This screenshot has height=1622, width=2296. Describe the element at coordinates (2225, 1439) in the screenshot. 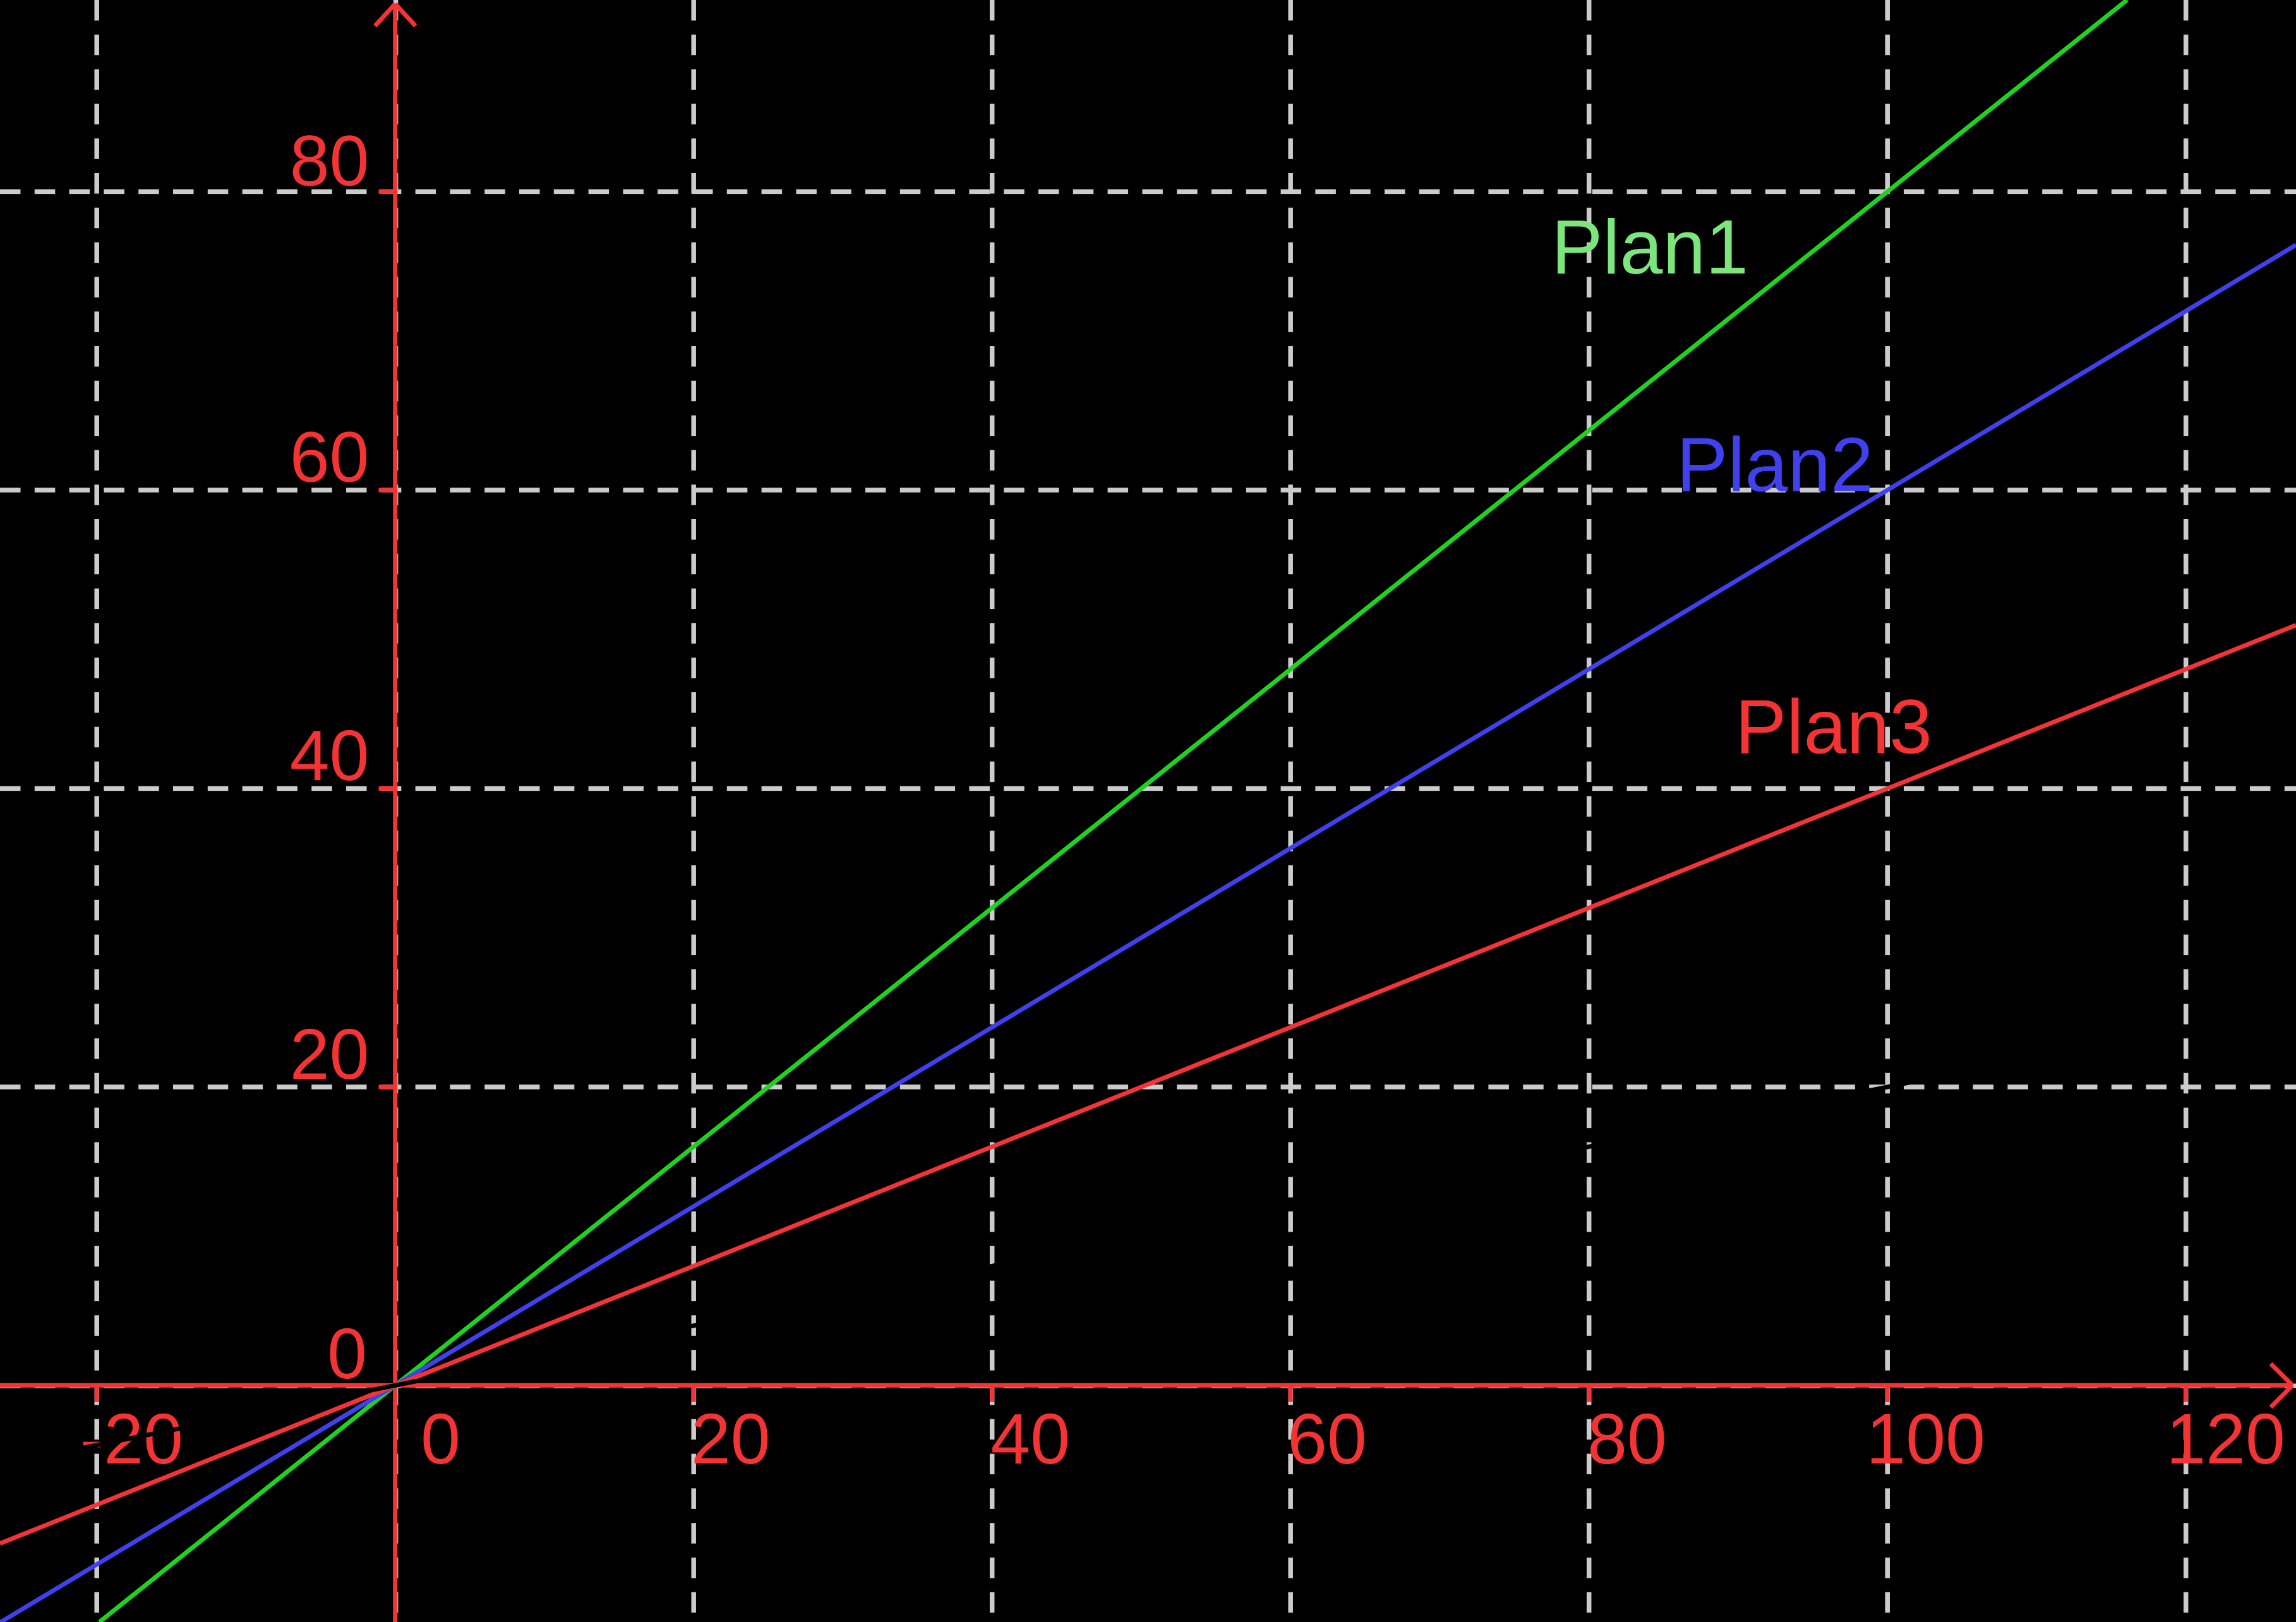

I see `svg-text: 120` at that location.